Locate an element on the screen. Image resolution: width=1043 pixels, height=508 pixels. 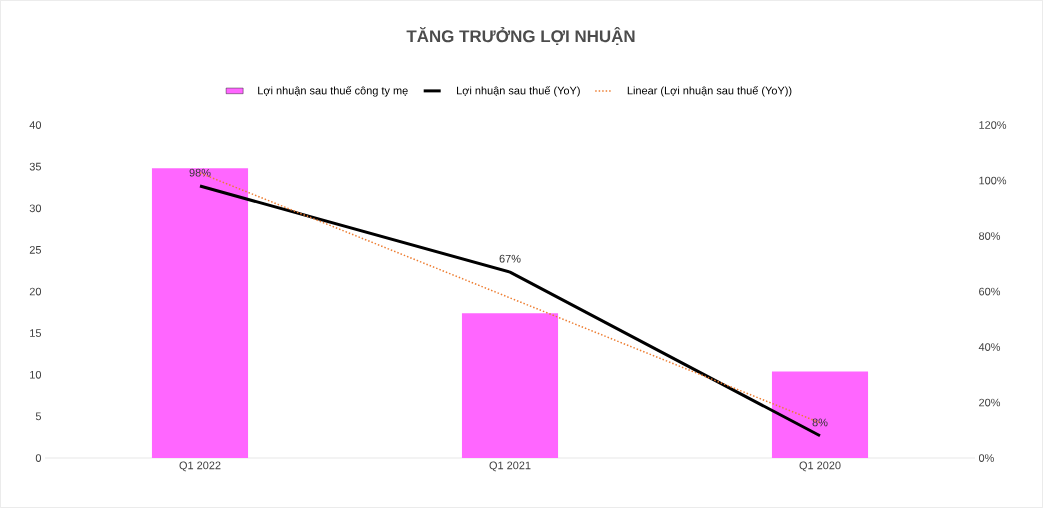
legend-label: Linear (Lợi nhuận sau thuế (YoY)) is located at coordinates (709, 91).